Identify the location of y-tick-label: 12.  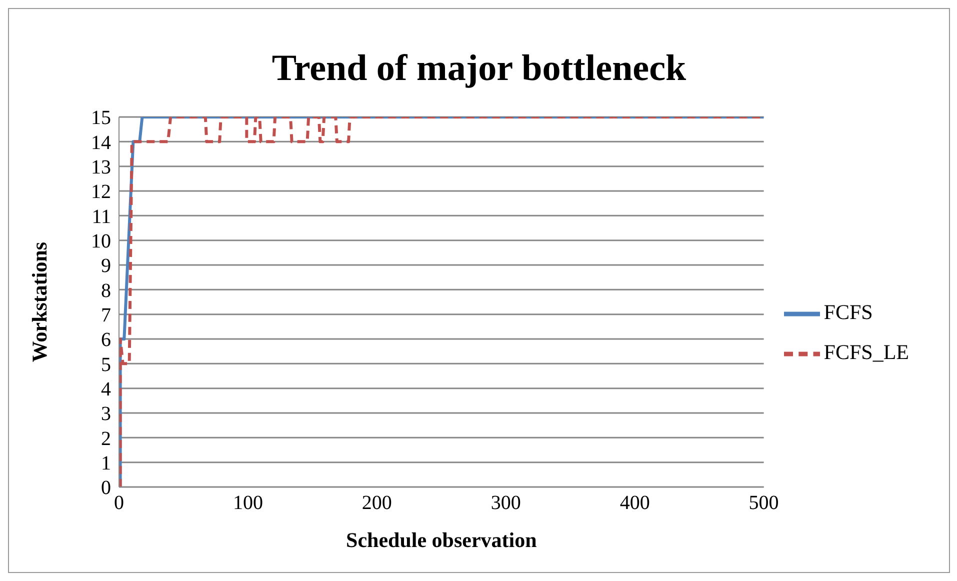
(101, 192).